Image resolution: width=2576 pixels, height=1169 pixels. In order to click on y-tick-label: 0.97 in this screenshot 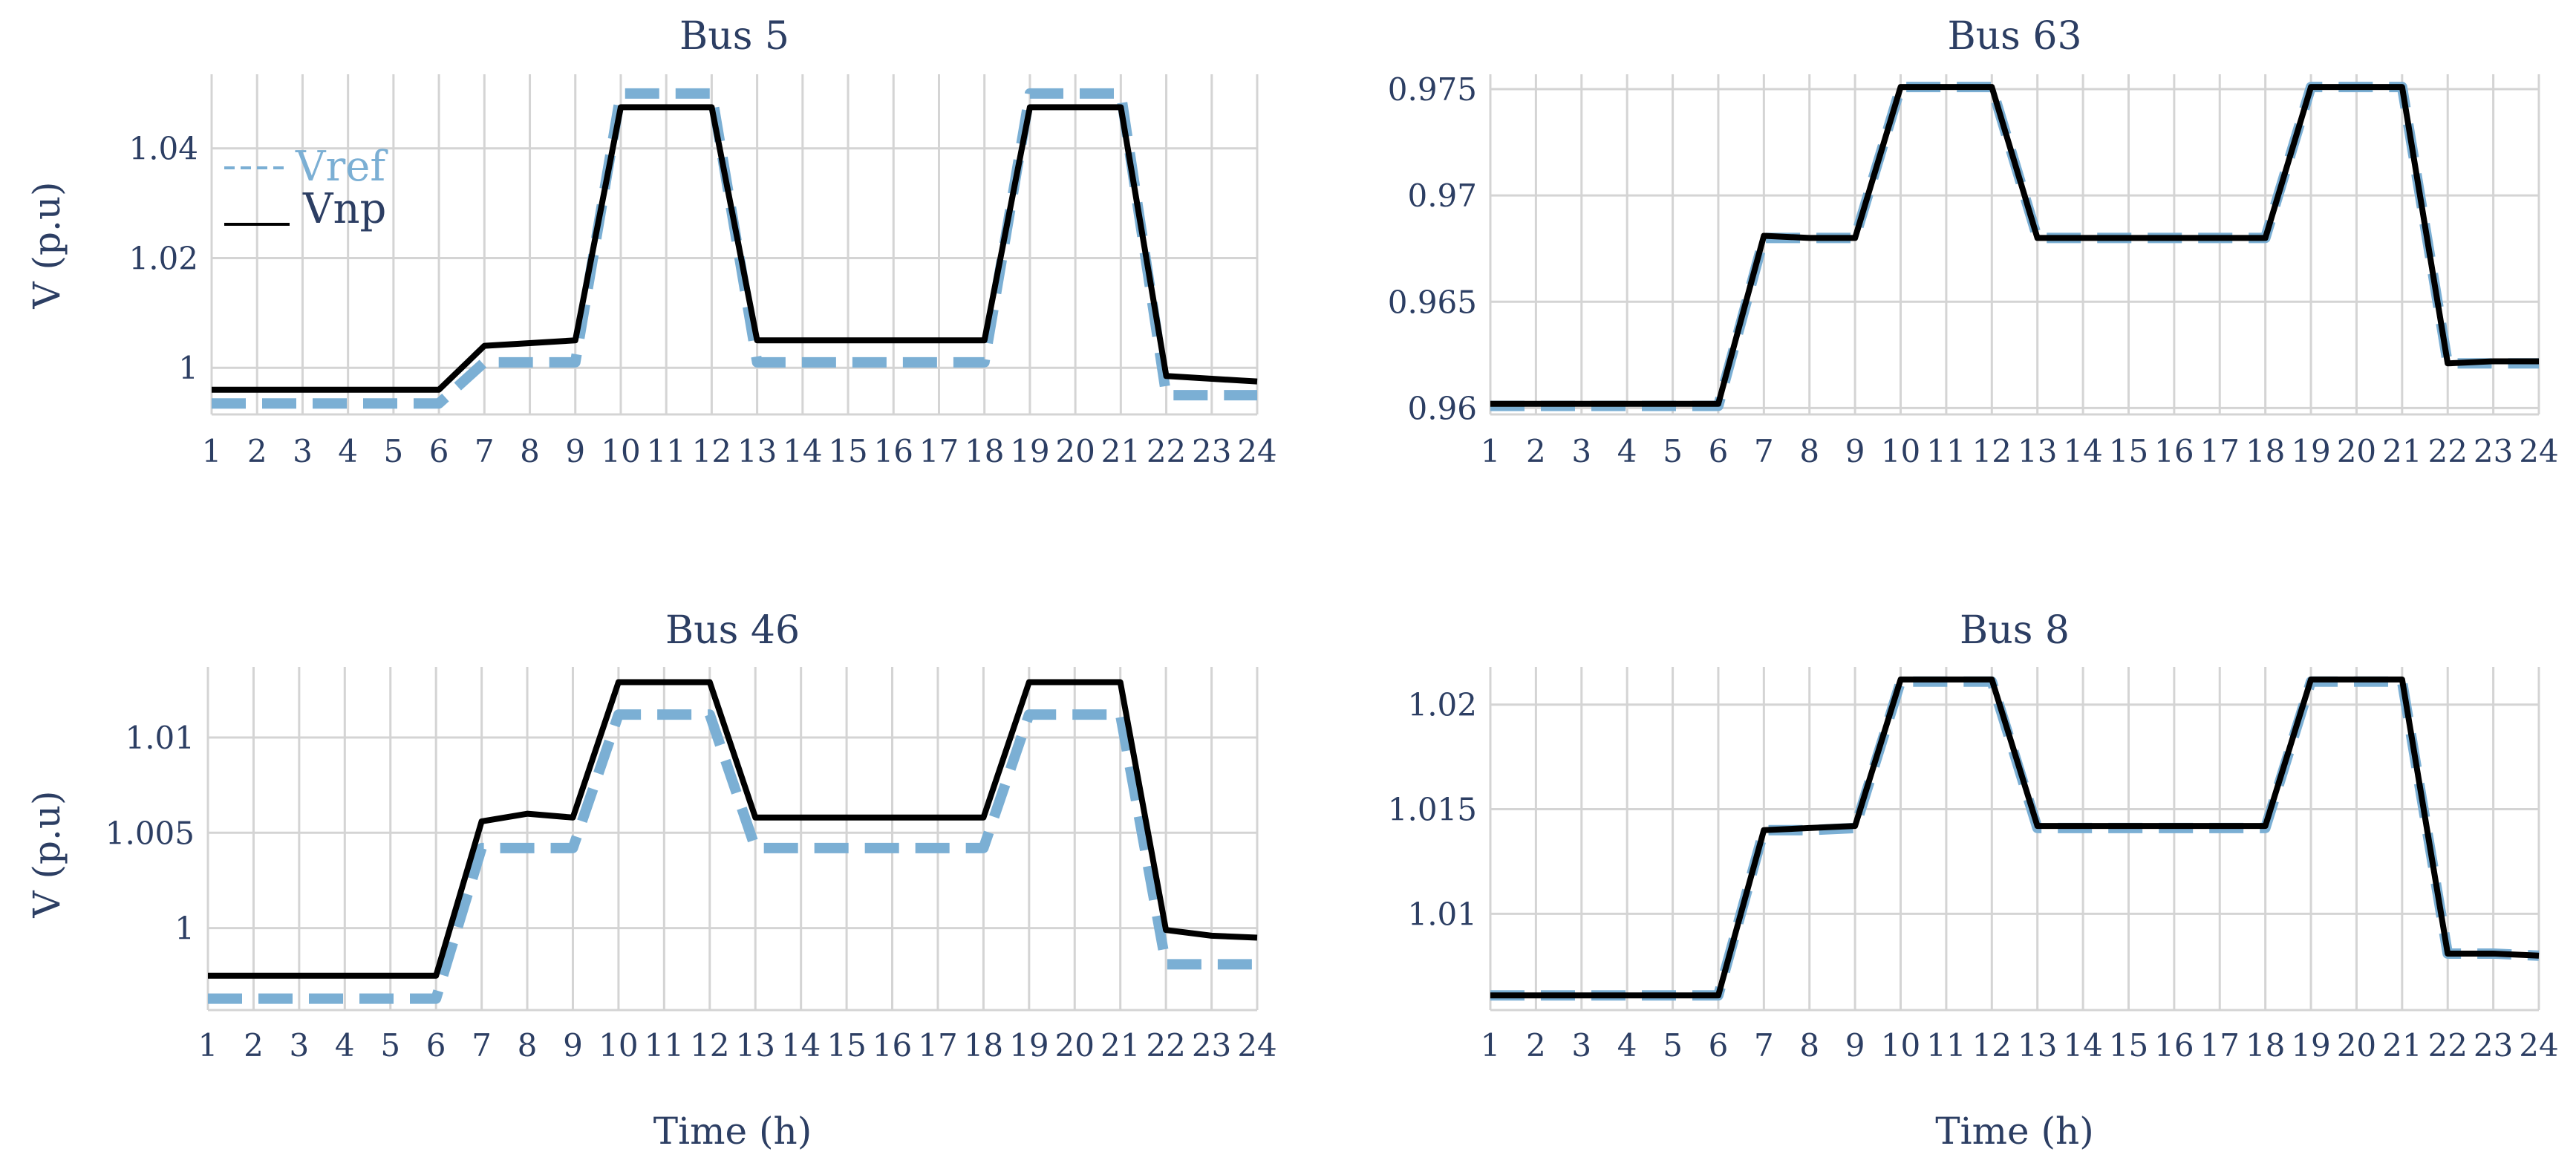, I will do `click(1442, 196)`.